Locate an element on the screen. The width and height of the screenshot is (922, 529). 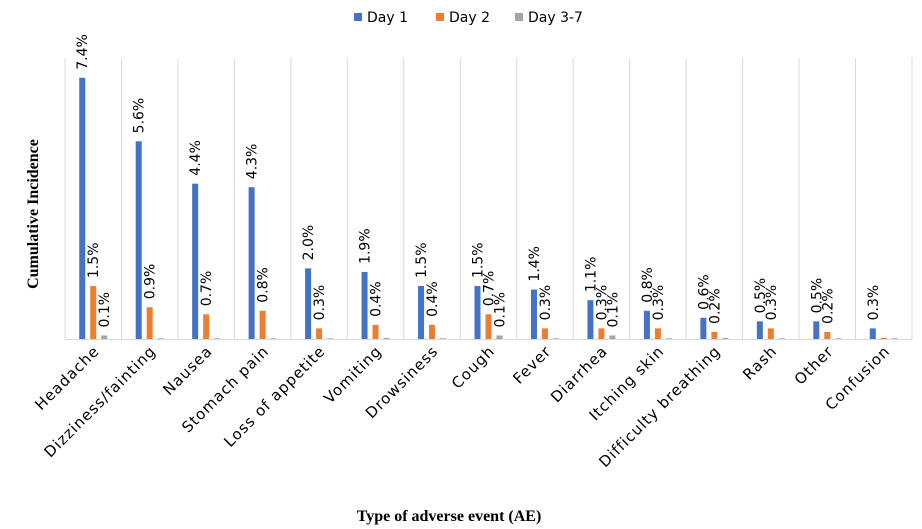
data-label-1-4: 4.3% is located at coordinates (253, 162).